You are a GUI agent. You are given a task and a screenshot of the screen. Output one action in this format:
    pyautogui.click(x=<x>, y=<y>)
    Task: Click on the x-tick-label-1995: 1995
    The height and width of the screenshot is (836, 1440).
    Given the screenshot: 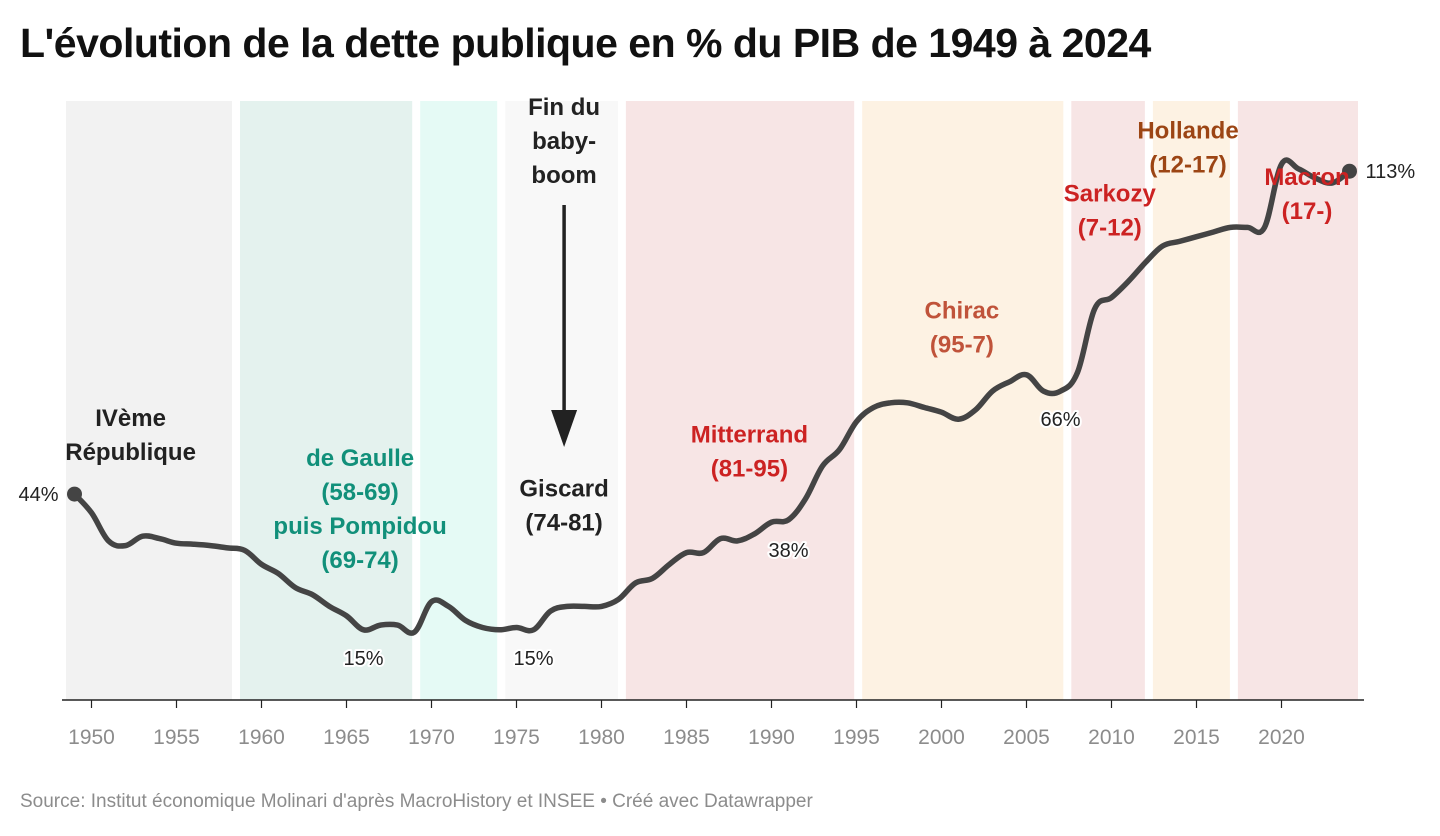 What is the action you would take?
    pyautogui.click(x=856, y=737)
    